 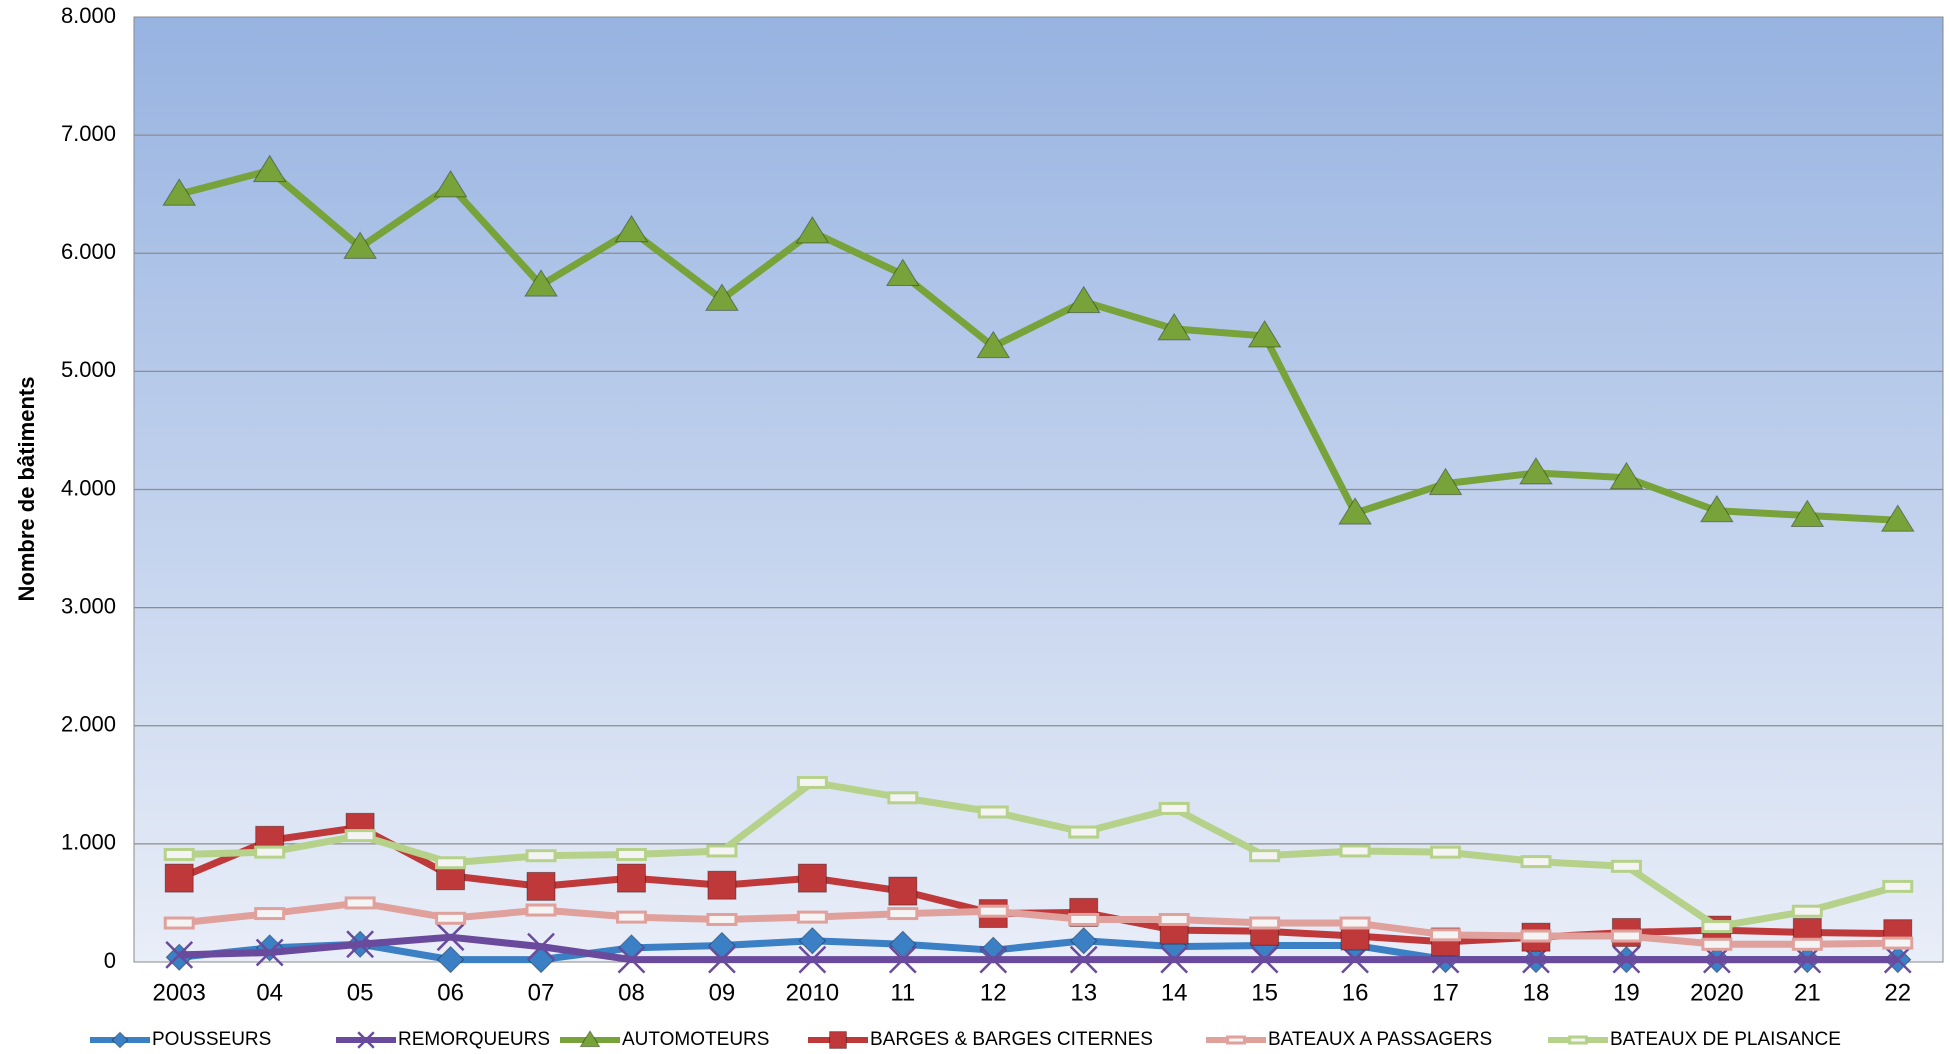 I want to click on x-tick-label: 22, so click(x=1897, y=992).